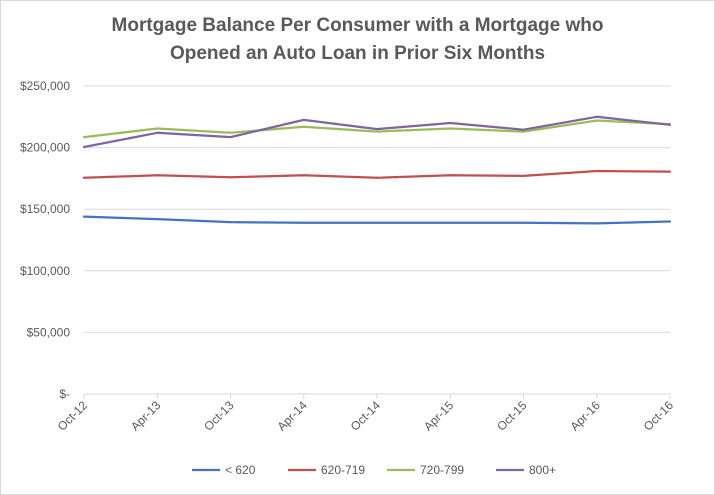  What do you see at coordinates (240, 470) in the screenshot?
I see `legend-label-0: < 620` at bounding box center [240, 470].